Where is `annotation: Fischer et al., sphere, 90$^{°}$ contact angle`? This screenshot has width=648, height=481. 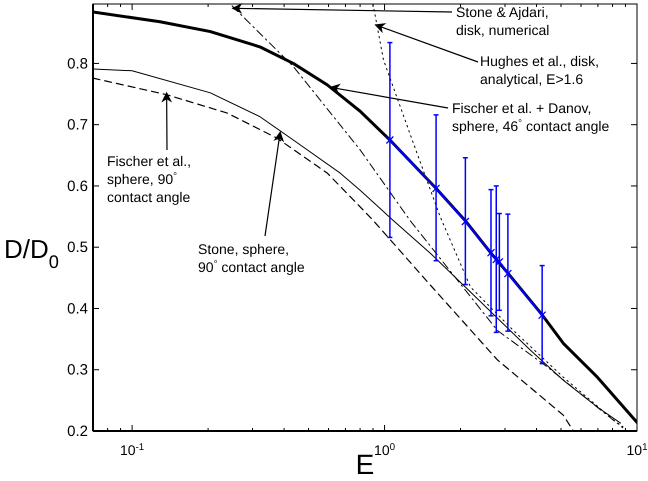
annotation: Fischer et al., sphere, 90$^{°}$ contact angle is located at coordinates (149, 179).